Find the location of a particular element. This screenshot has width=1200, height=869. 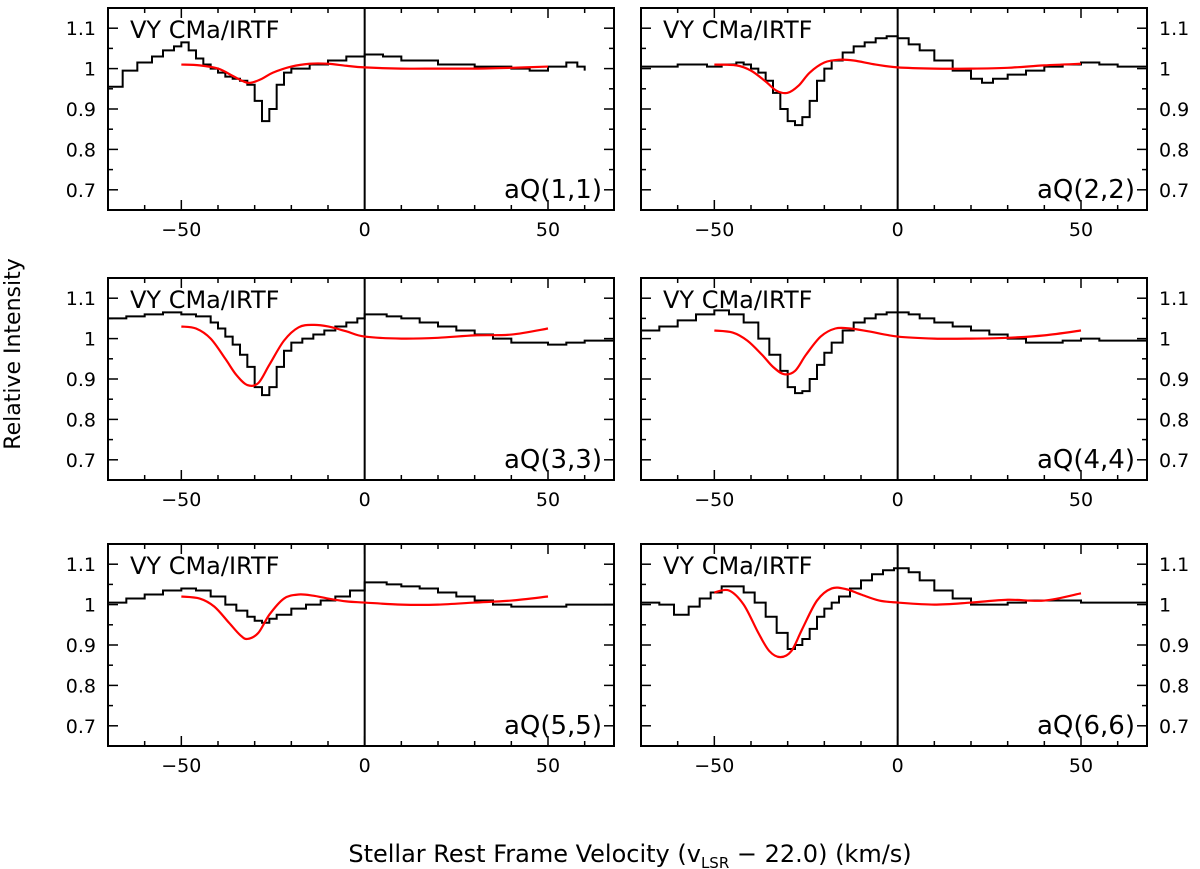

transition-label: aQ(4,4) is located at coordinates (1086, 460).